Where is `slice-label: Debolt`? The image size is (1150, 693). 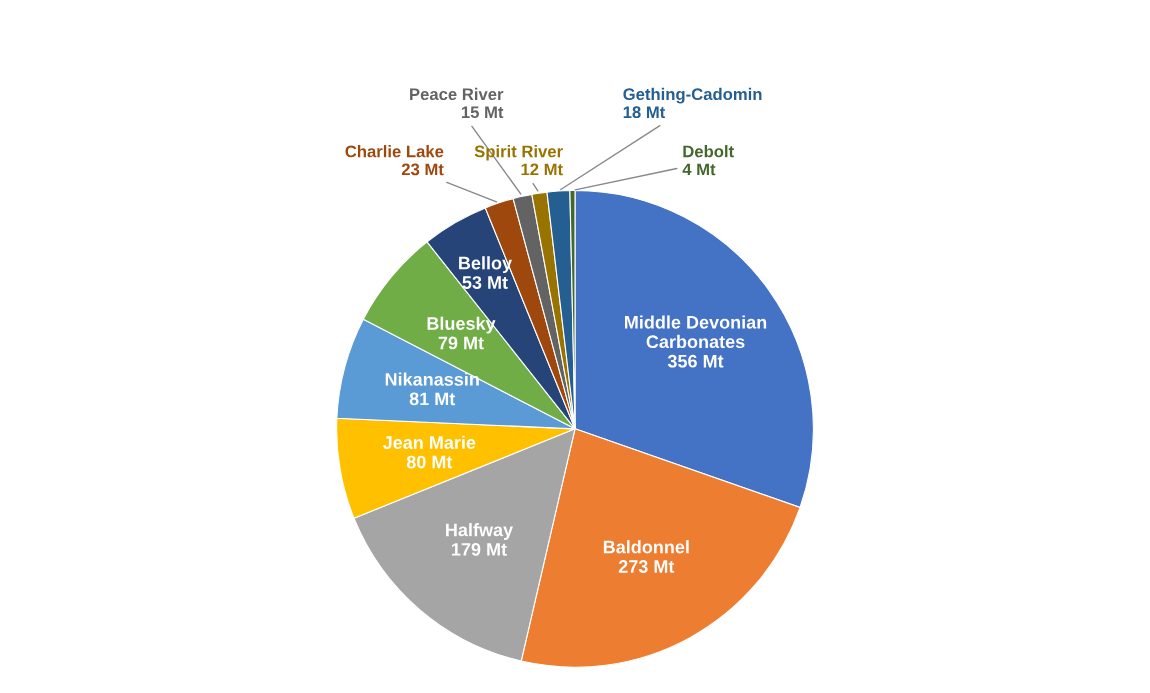 slice-label: Debolt is located at coordinates (708, 151).